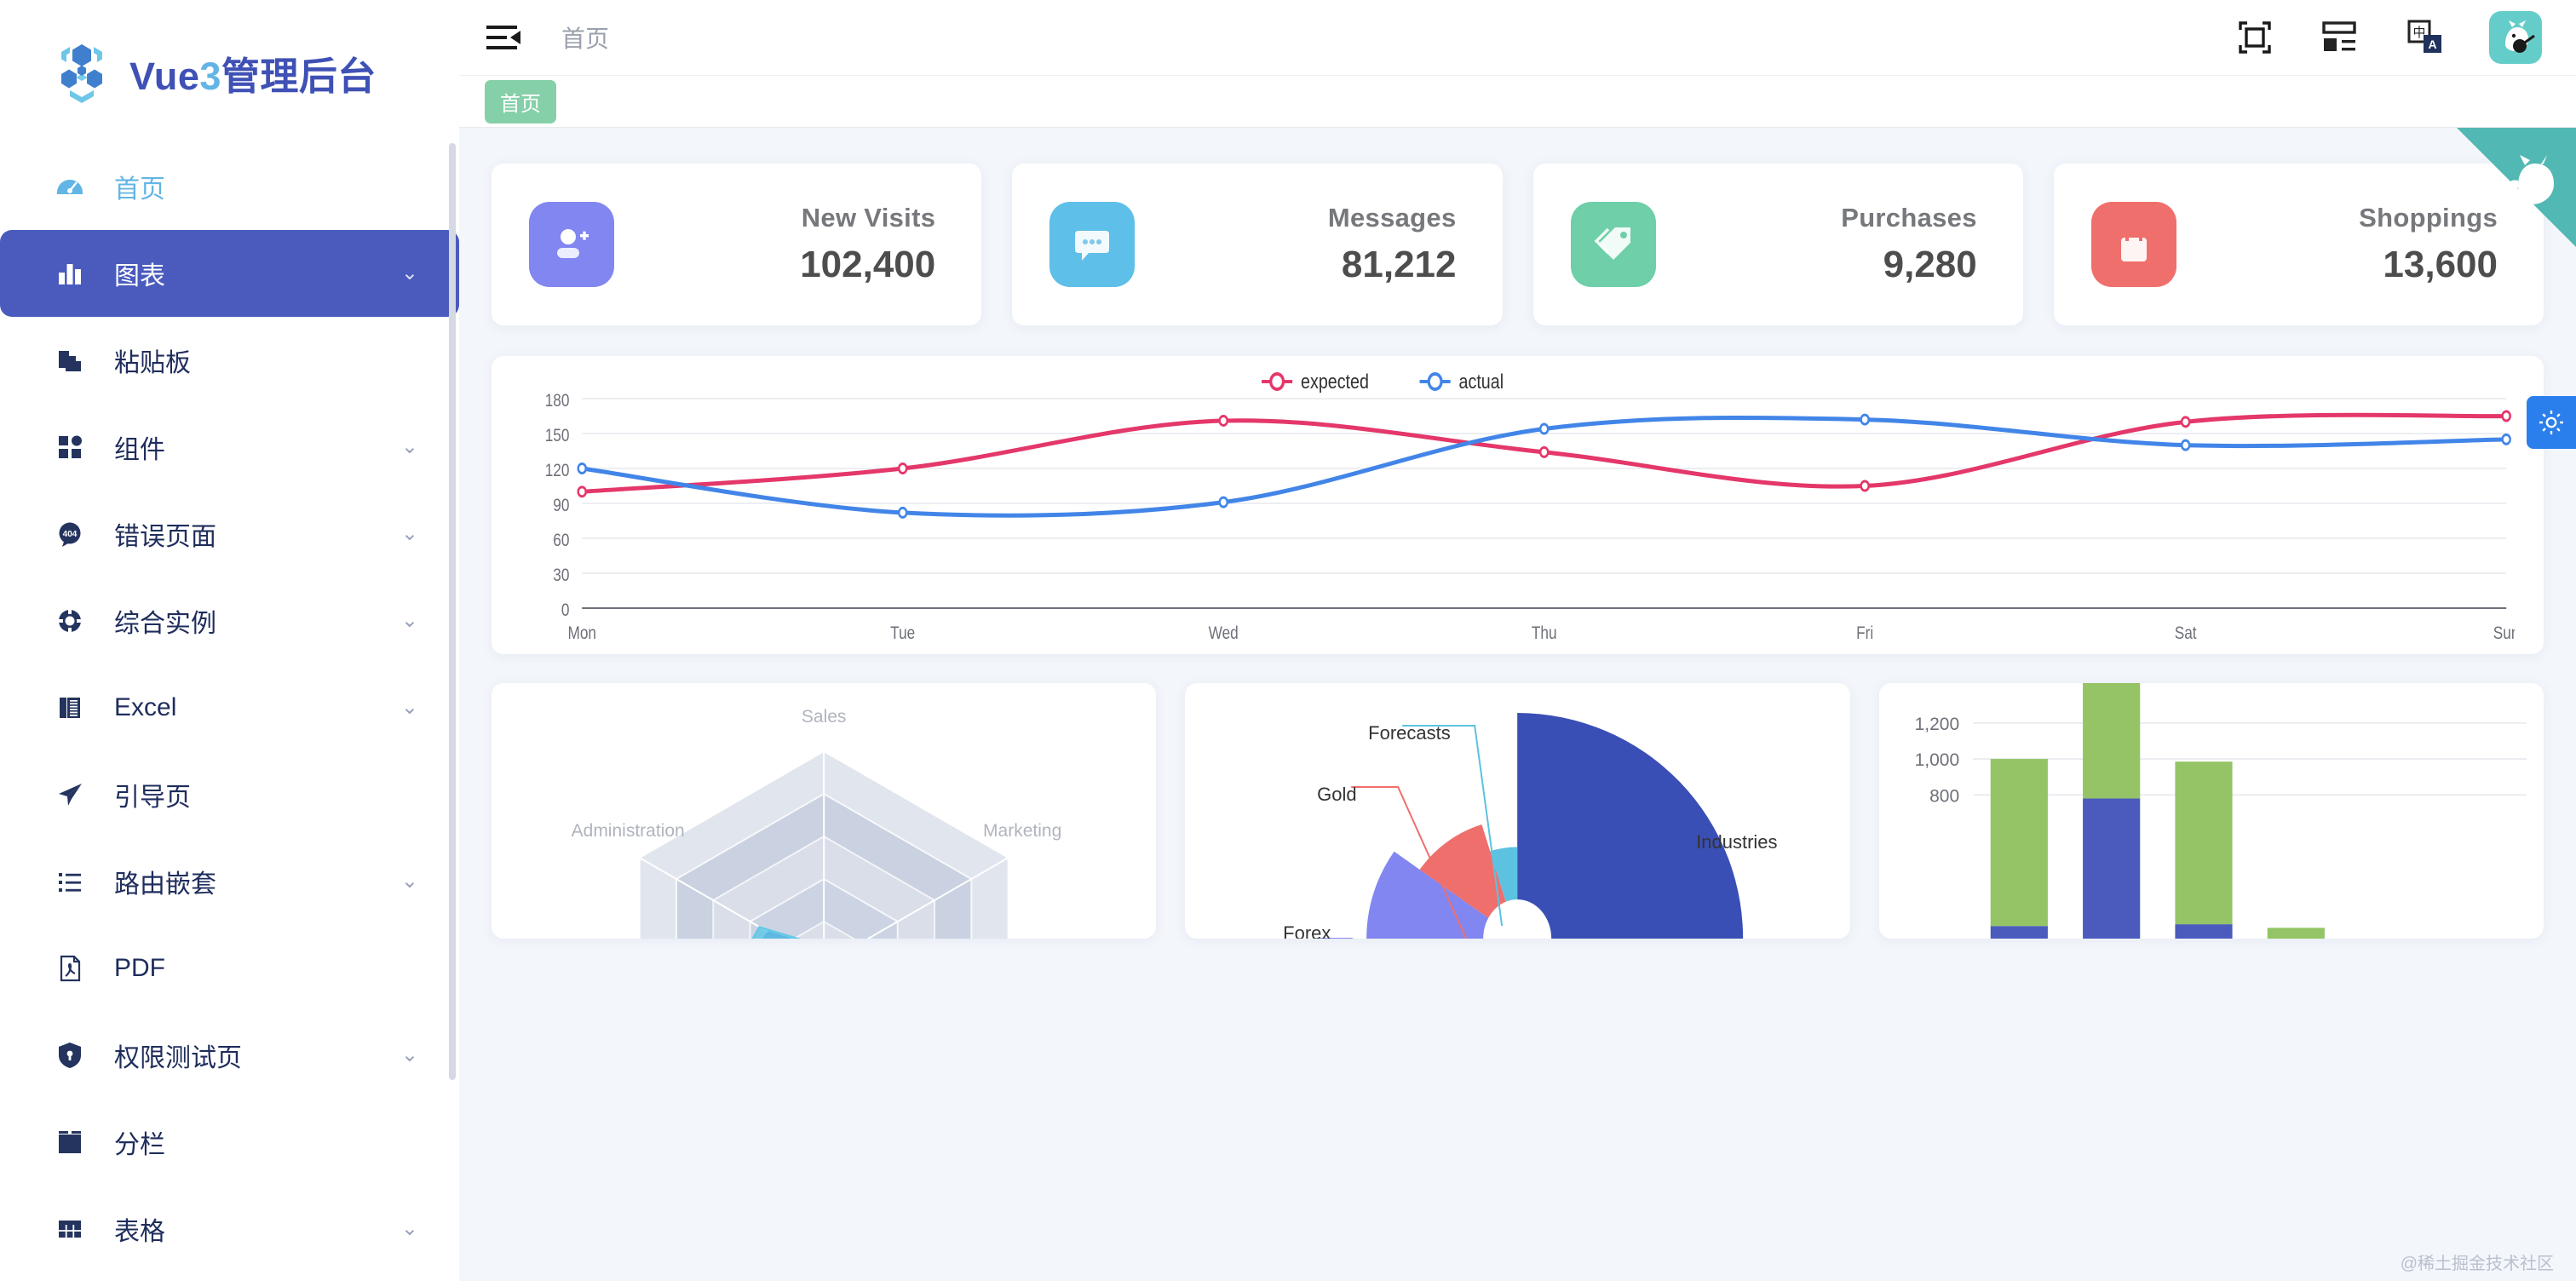  What do you see at coordinates (504, 37) in the screenshot?
I see `hamburger-fold-icon` at bounding box center [504, 37].